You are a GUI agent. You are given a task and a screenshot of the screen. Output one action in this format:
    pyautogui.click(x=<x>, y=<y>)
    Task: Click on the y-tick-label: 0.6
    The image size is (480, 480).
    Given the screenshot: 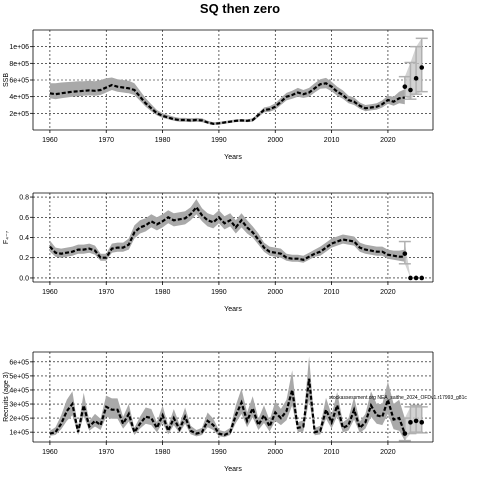 What is the action you would take?
    pyautogui.click(x=24, y=218)
    